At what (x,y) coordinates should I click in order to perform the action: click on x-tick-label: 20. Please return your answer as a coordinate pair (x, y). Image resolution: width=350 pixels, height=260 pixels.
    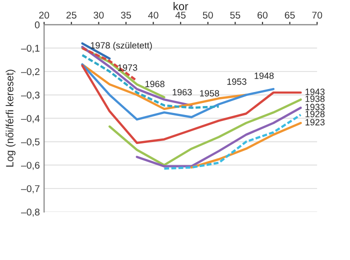
    Looking at the image, I should click on (44, 15).